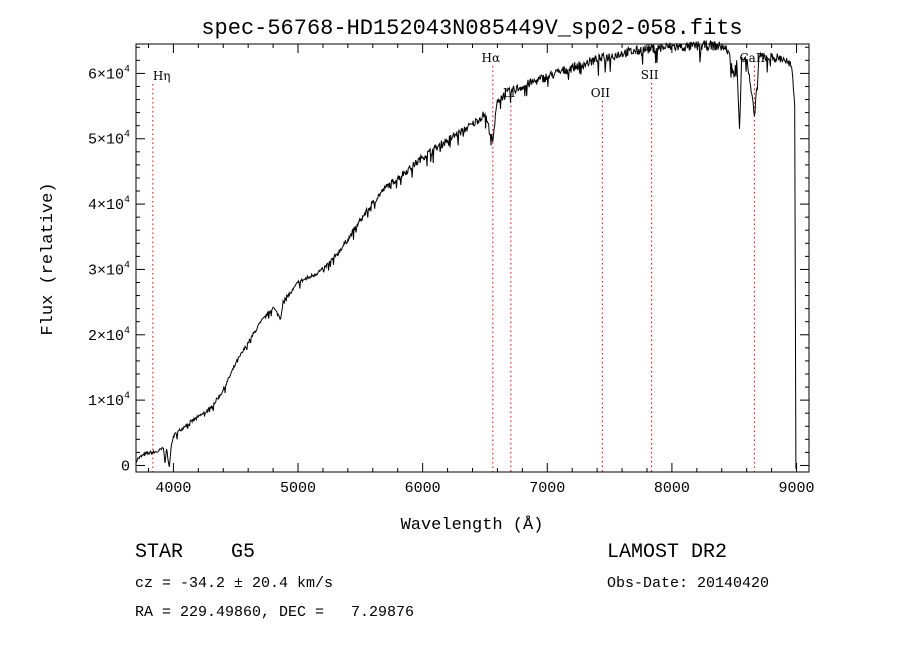 The image size is (900, 650). What do you see at coordinates (472, 525) in the screenshot?
I see `x-axis-label: Wavelength (Å)` at bounding box center [472, 525].